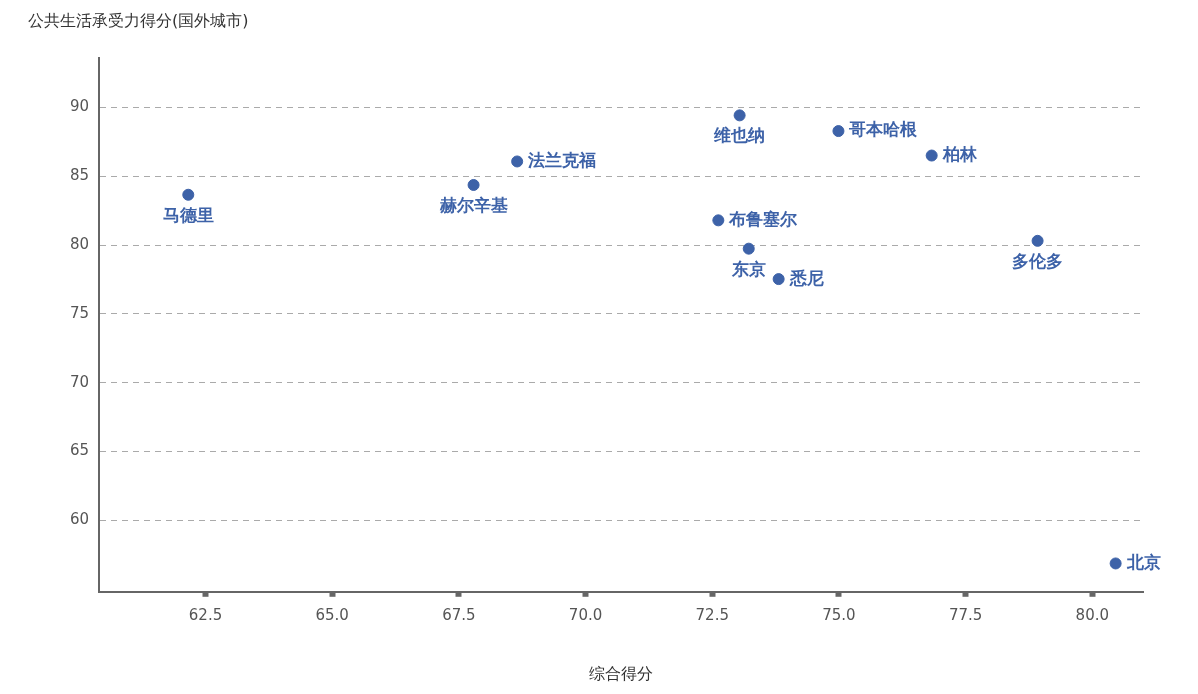  Describe the element at coordinates (748, 268) in the screenshot. I see `annotation: 东京` at that location.